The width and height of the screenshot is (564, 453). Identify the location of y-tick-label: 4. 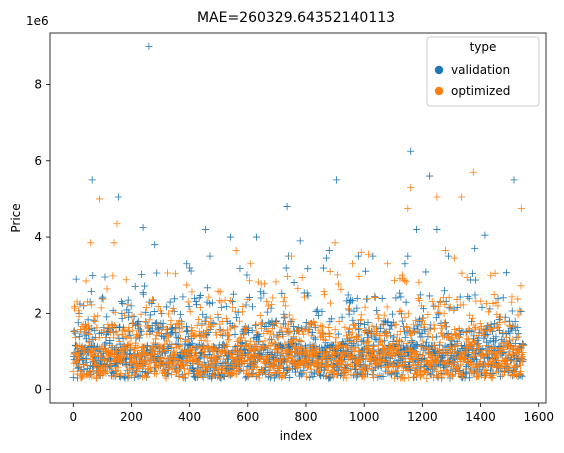
(38, 237).